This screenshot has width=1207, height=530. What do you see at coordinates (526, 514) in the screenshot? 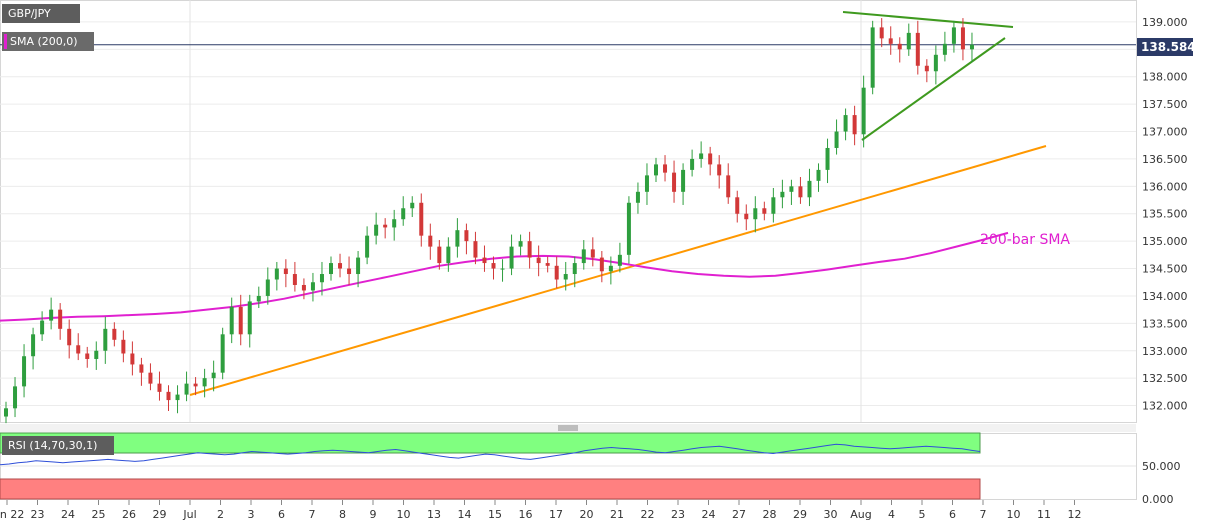
I see `date-tick-label: 16` at bounding box center [526, 514].